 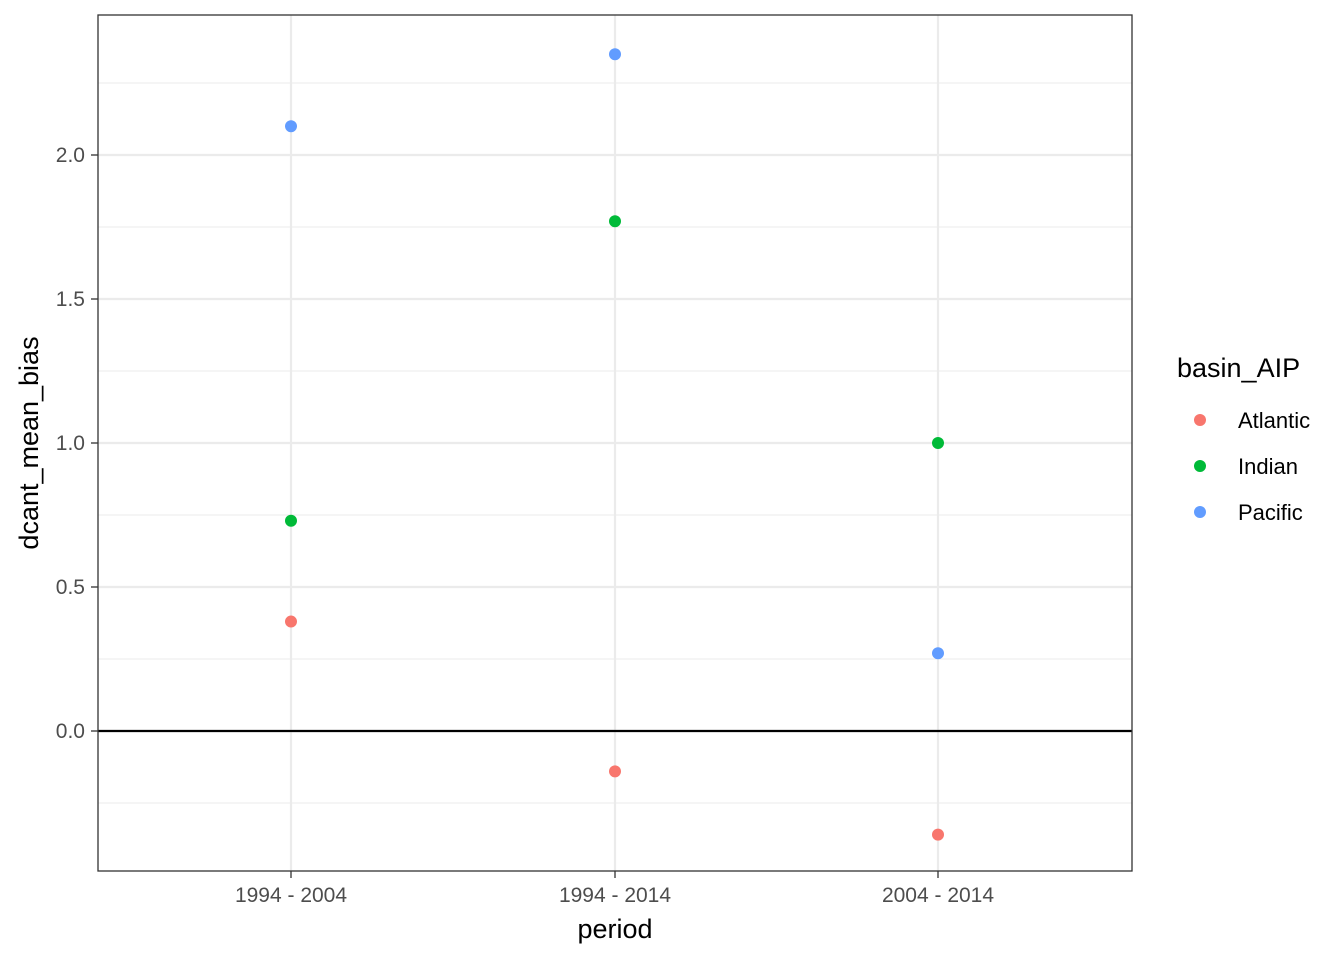 I want to click on legend-items: Atlantic Indian Pacific, so click(x=1252, y=466).